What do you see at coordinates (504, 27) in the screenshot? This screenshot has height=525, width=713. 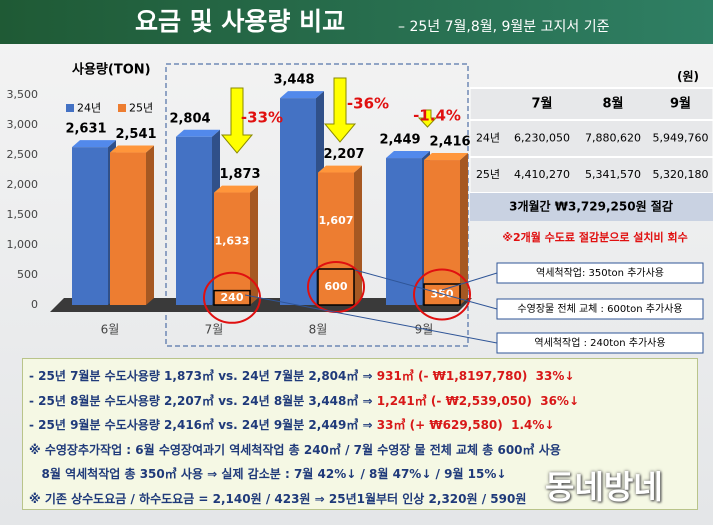 I see `subtitle: – 25년 7월,8월, 9월분 고지서 기준` at bounding box center [504, 27].